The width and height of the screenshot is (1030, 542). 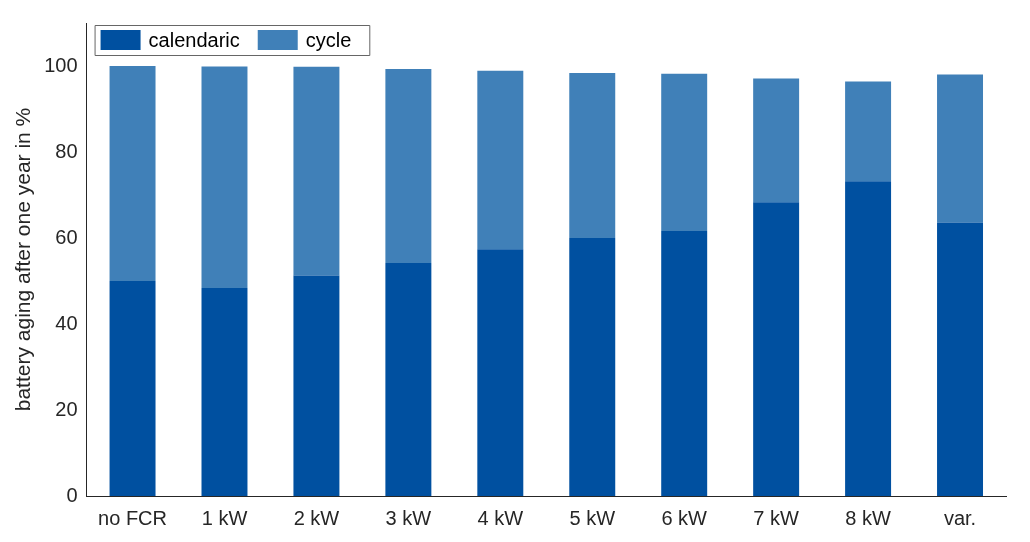 I want to click on x-tick-label: 2 kW, so click(x=316, y=517).